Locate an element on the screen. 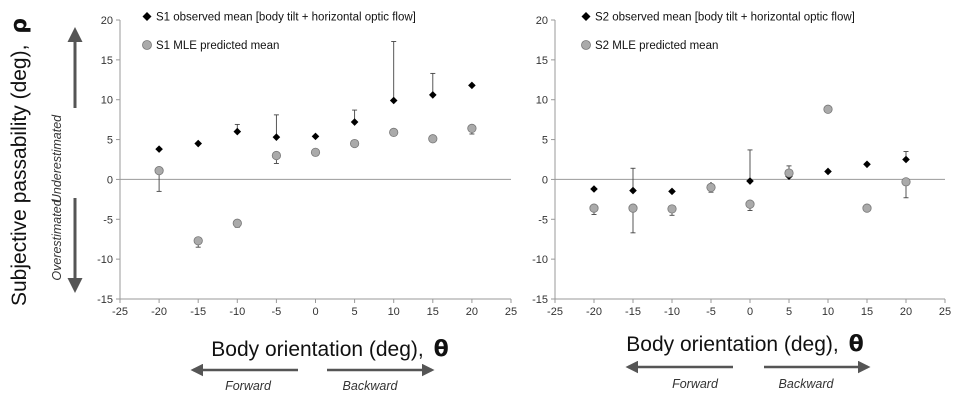  overestimated-label: Overestimated is located at coordinates (57, 239).